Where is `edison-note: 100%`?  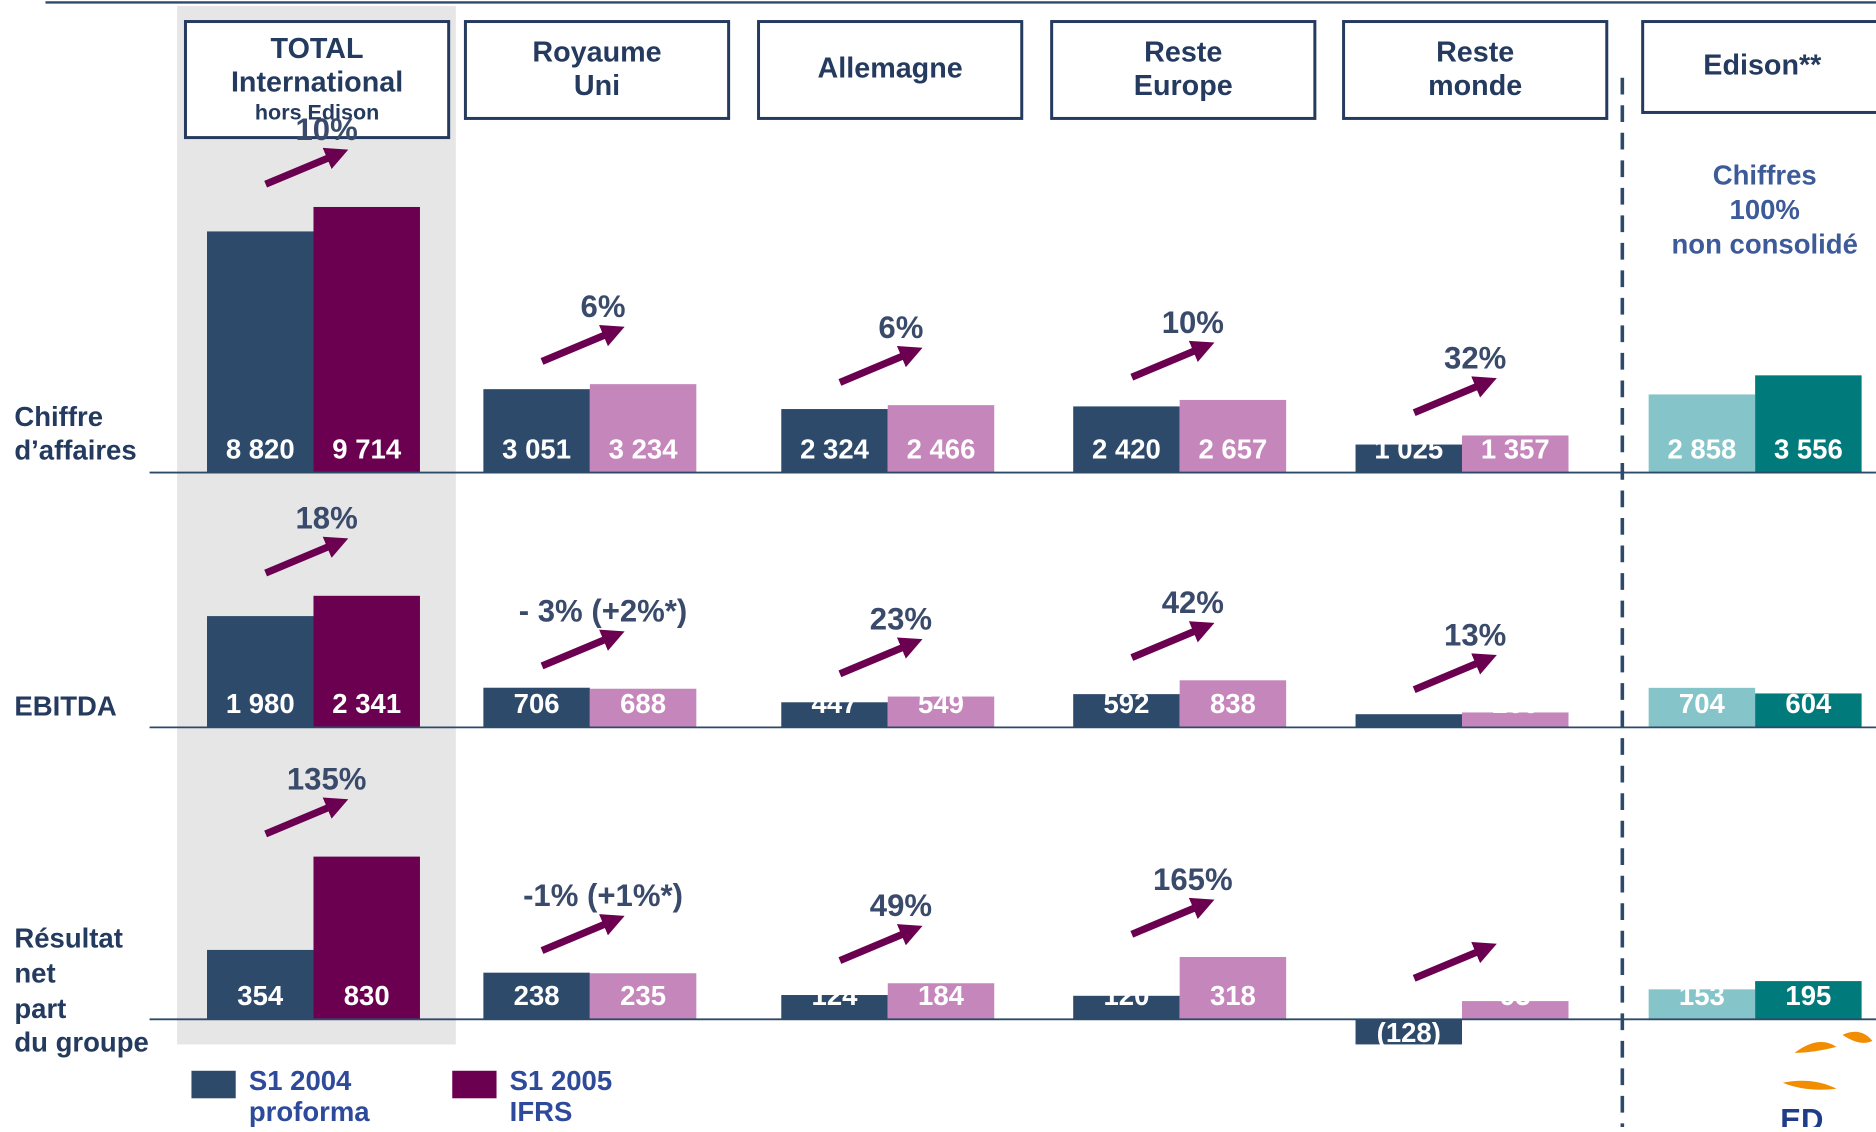
edison-note: 100% is located at coordinates (1765, 209).